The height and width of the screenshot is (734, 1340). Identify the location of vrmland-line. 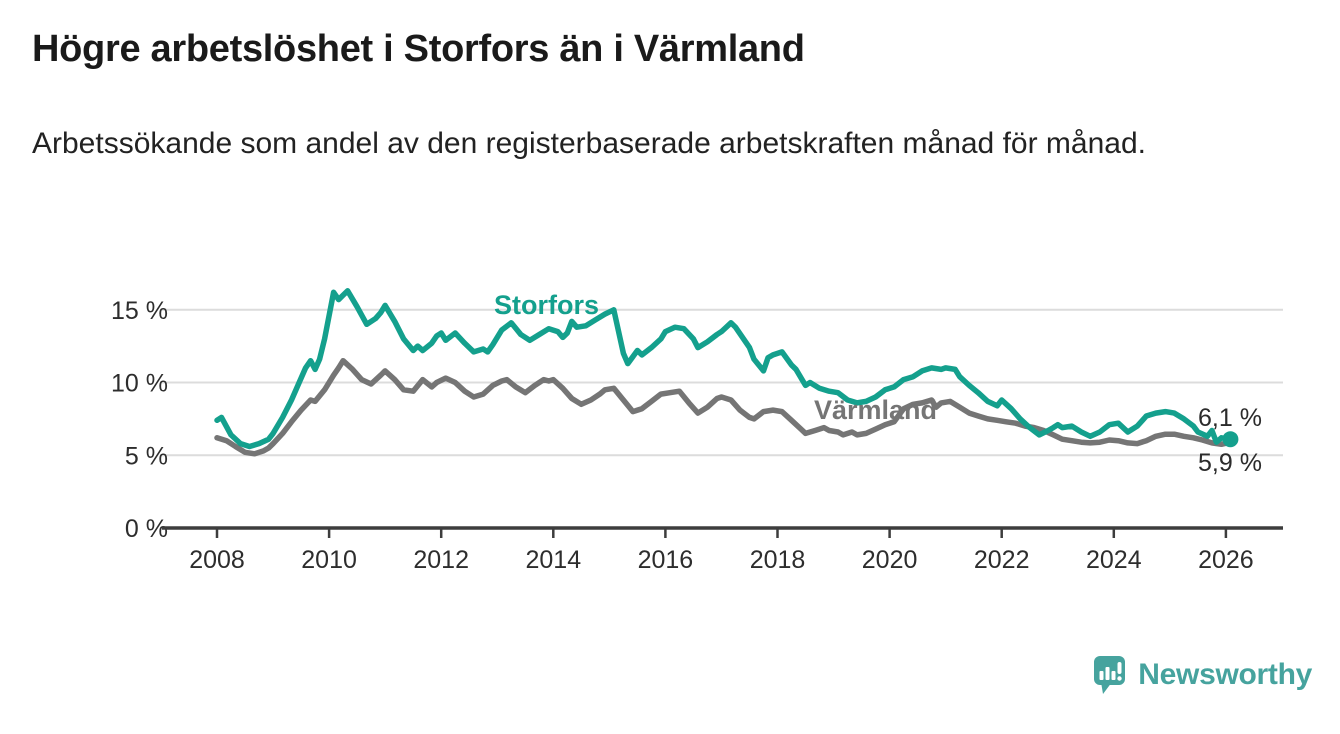
(724, 407).